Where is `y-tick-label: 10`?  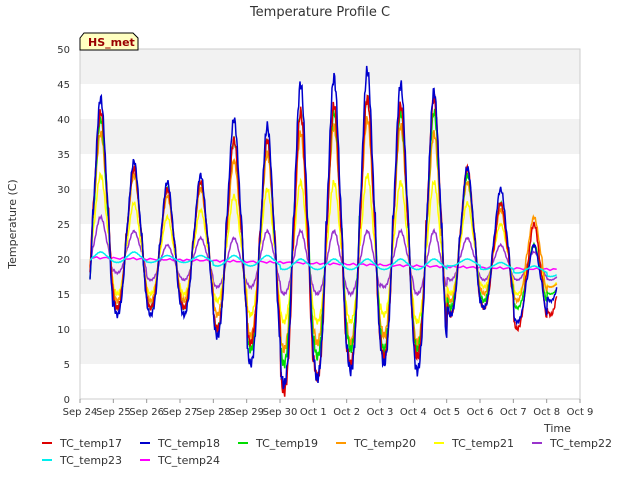 y-tick-label: 10 is located at coordinates (63, 330).